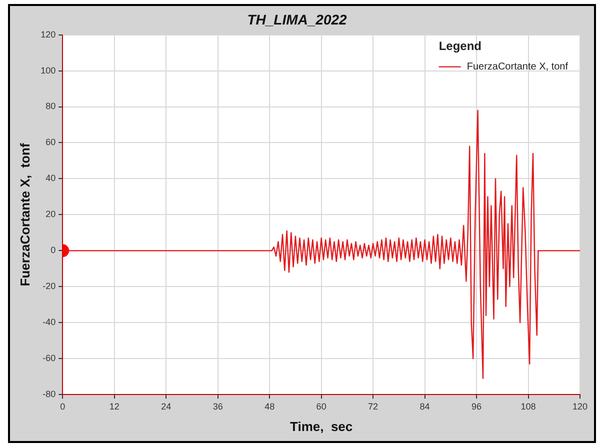  What do you see at coordinates (51, 214) in the screenshot?
I see `y-tick-label: 20` at bounding box center [51, 214].